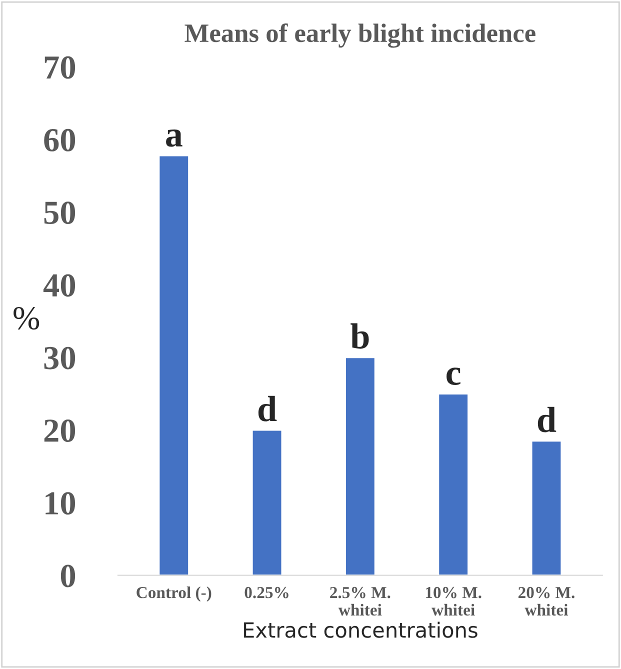 The width and height of the screenshot is (621, 669). Describe the element at coordinates (454, 601) in the screenshot. I see `x-tick-label: 10% M. whitei` at that location.